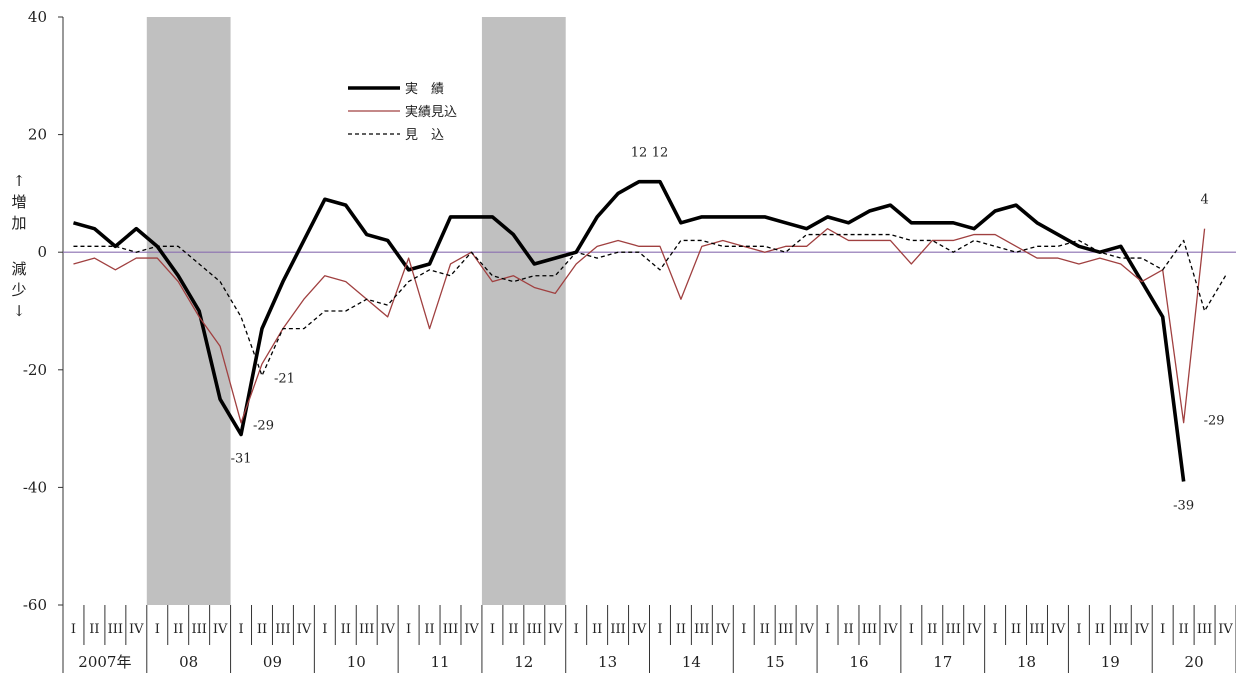  I want to click on year-label: 13, so click(607, 662).